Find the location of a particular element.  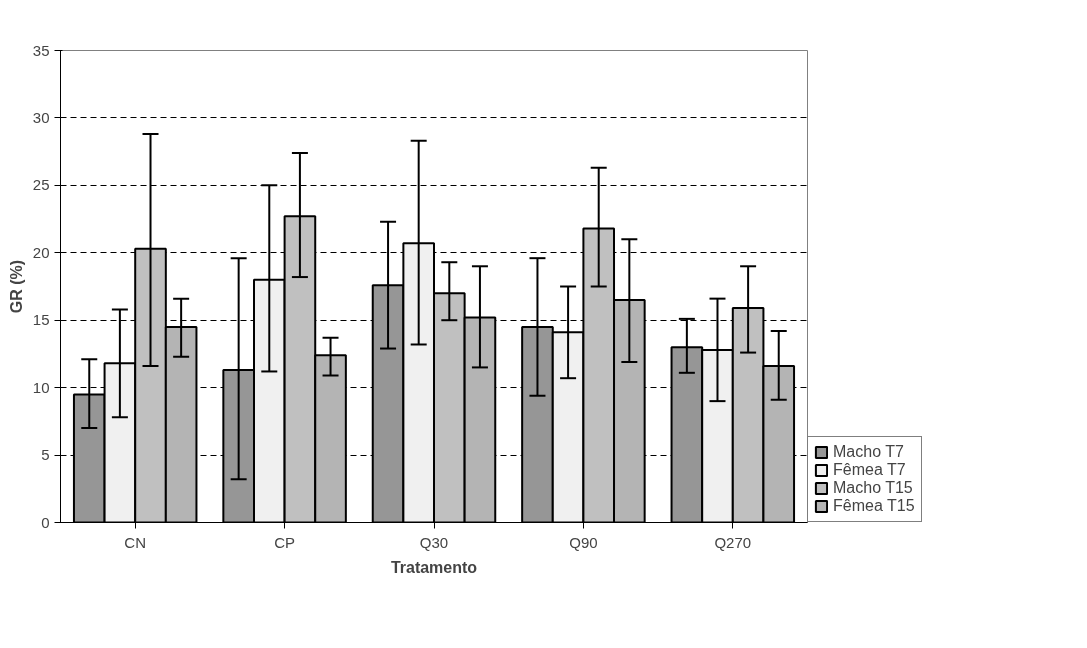

x-tick-label: Q30 is located at coordinates (434, 542).